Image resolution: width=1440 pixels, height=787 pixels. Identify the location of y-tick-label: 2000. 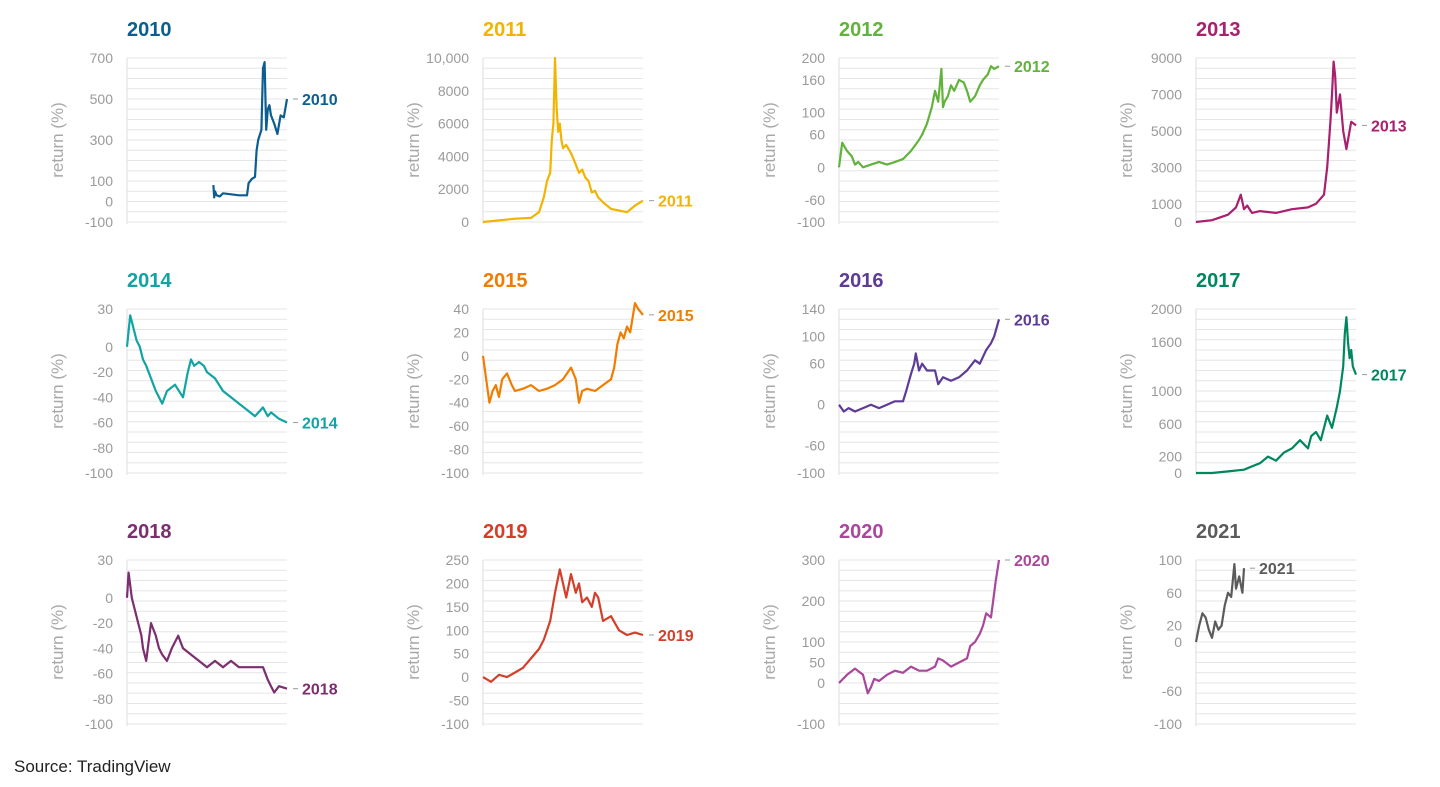
(453, 189).